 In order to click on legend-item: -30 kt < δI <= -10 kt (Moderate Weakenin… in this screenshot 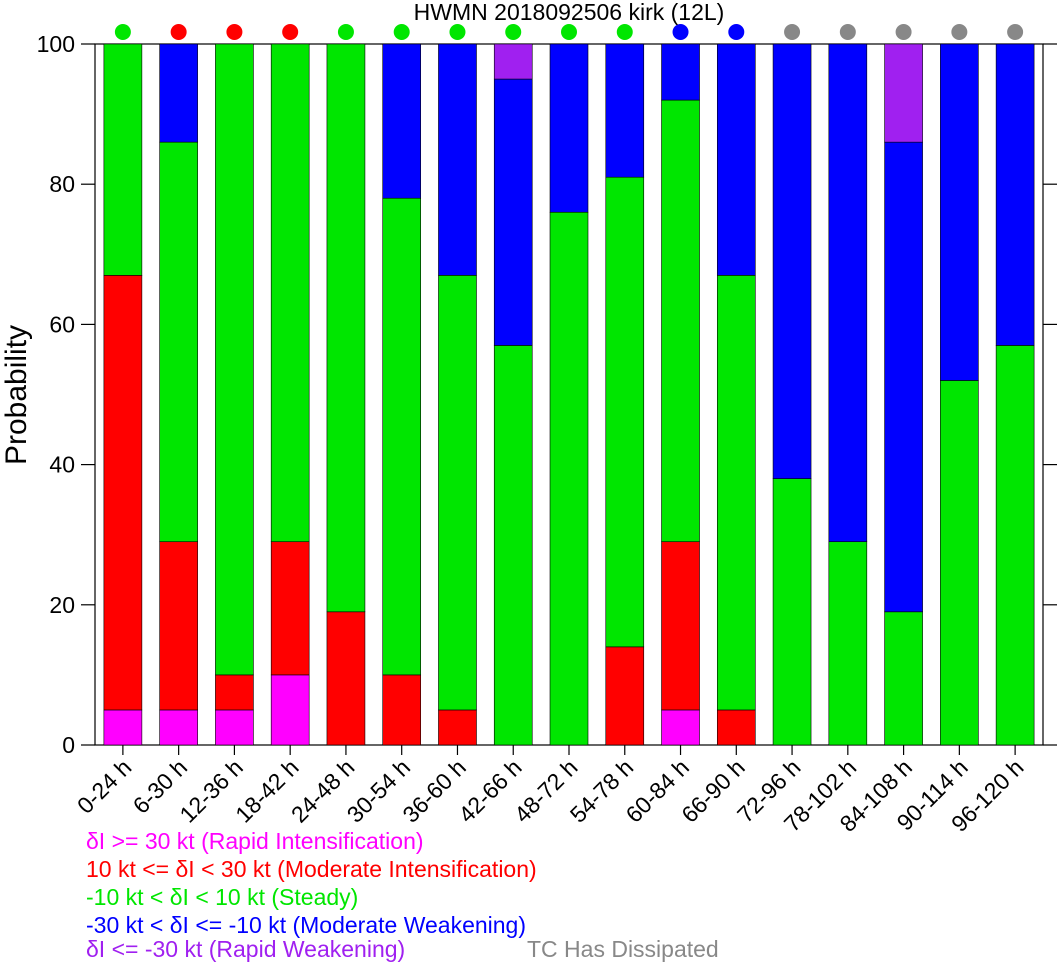, I will do `click(306, 925)`.